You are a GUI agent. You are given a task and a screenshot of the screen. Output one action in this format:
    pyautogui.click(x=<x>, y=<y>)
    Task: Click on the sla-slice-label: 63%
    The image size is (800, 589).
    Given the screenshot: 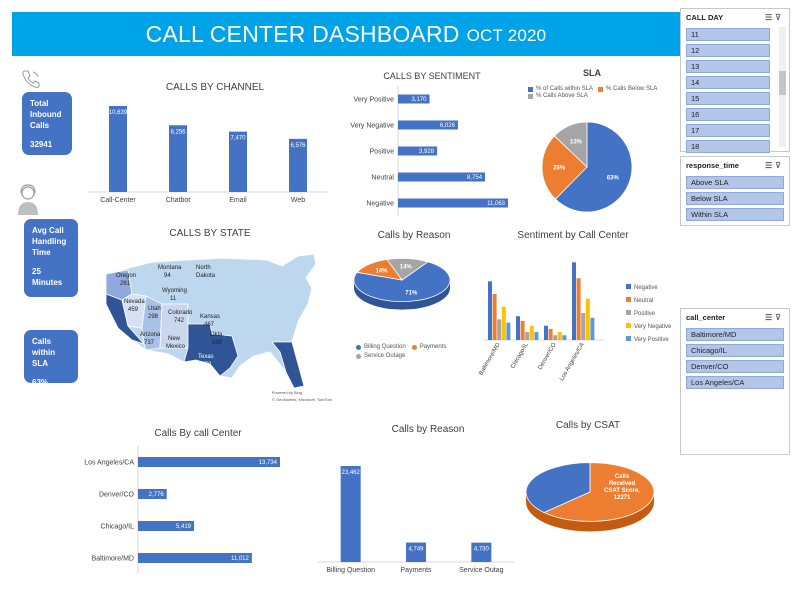 What is the action you would take?
    pyautogui.click(x=613, y=179)
    